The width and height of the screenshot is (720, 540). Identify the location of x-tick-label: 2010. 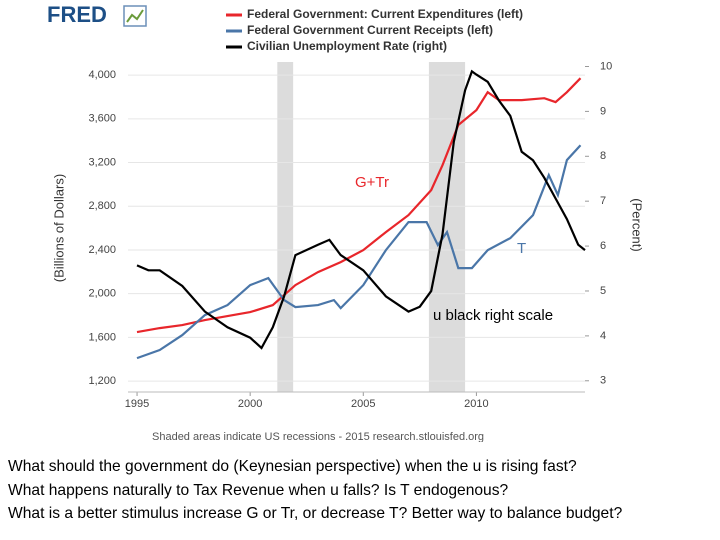
(476, 404).